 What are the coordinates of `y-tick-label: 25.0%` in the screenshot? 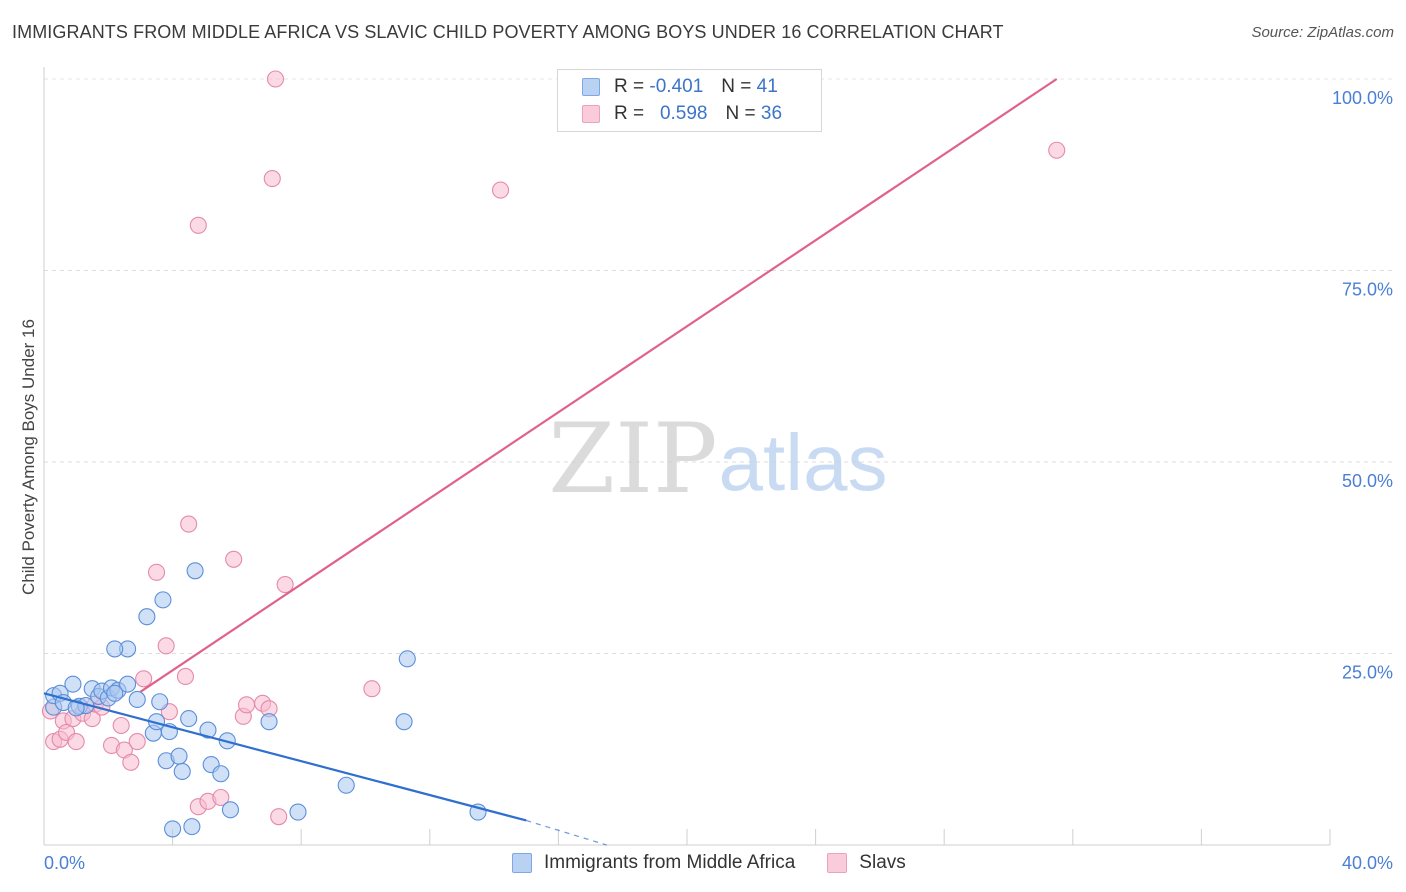 It's located at (1367, 673).